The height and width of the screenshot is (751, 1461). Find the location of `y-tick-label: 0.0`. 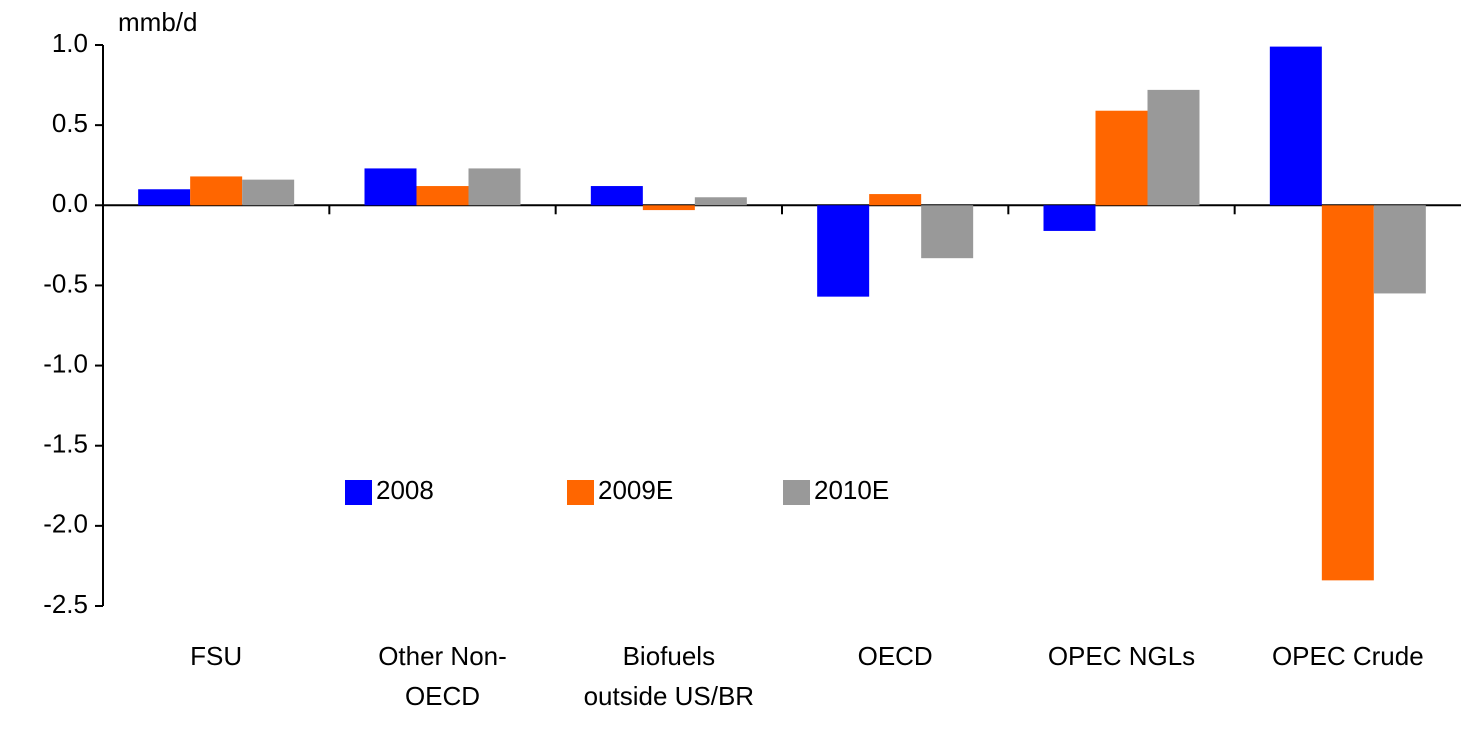

y-tick-label: 0.0 is located at coordinates (70, 203).